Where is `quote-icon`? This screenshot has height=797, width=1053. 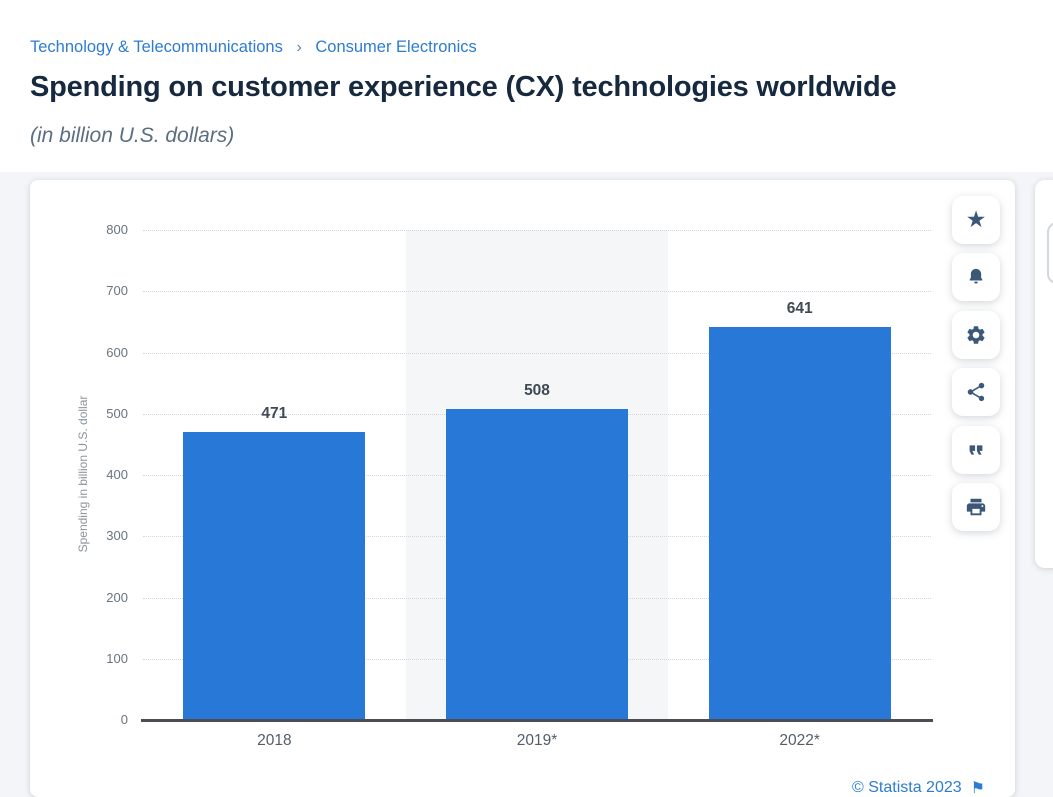 quote-icon is located at coordinates (976, 450).